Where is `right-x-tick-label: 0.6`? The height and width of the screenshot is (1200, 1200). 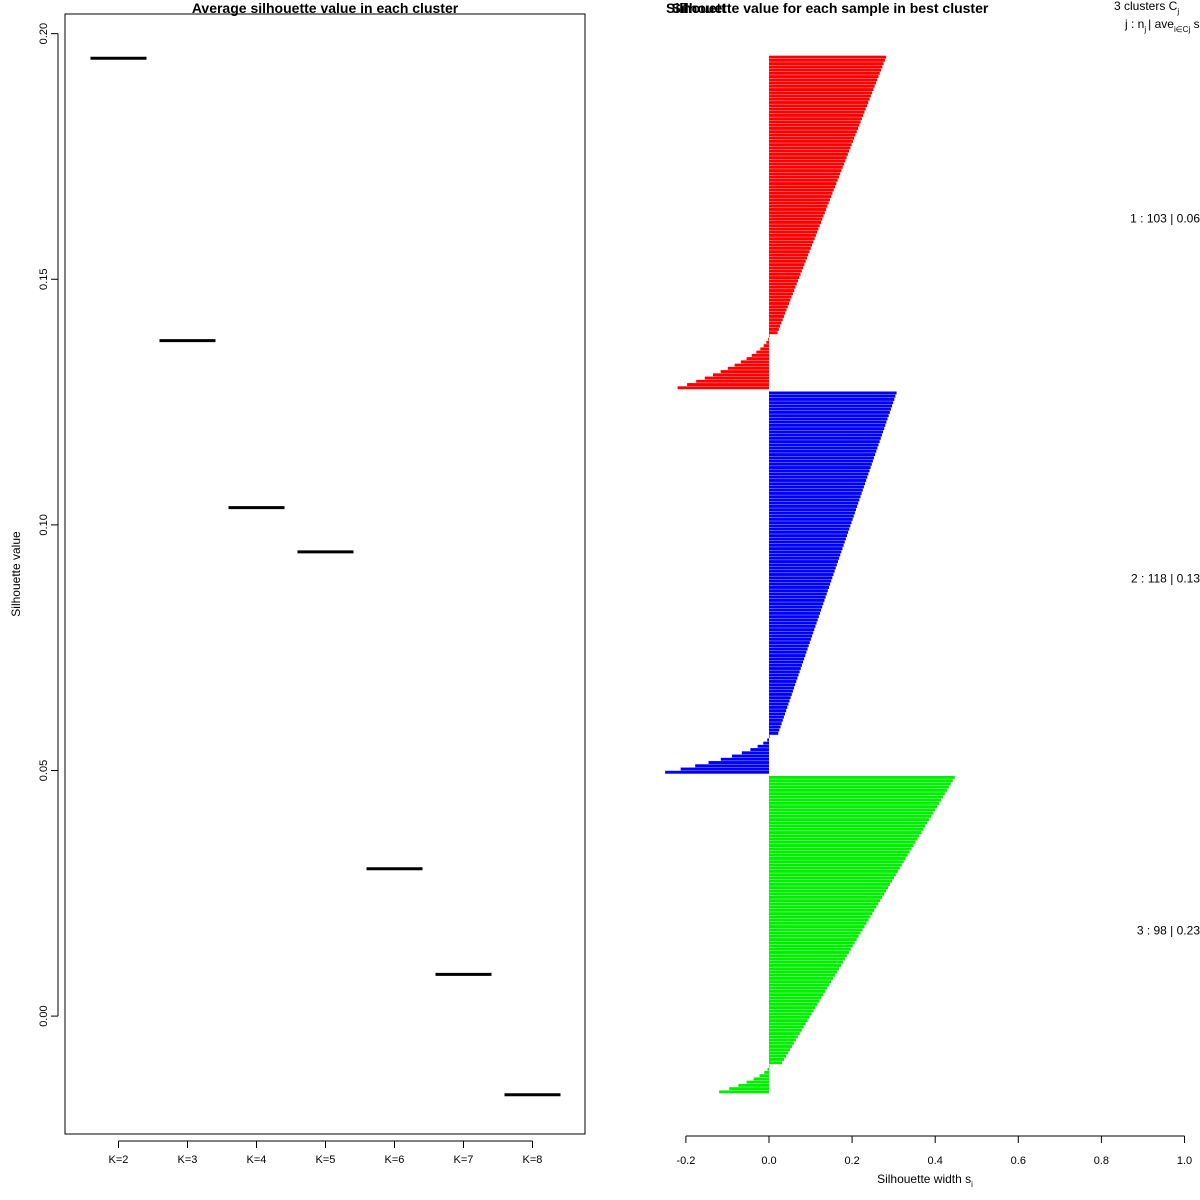
right-x-tick-label: 0.6 is located at coordinates (1018, 1161).